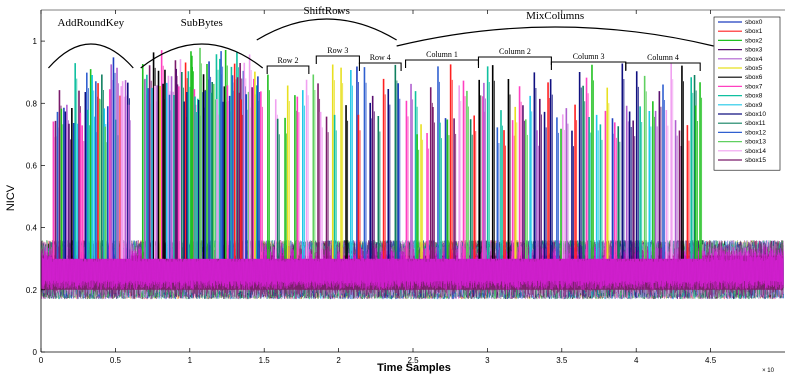  What do you see at coordinates (32, 165) in the screenshot?
I see `y-tick-label-3: 0.6` at bounding box center [32, 165].